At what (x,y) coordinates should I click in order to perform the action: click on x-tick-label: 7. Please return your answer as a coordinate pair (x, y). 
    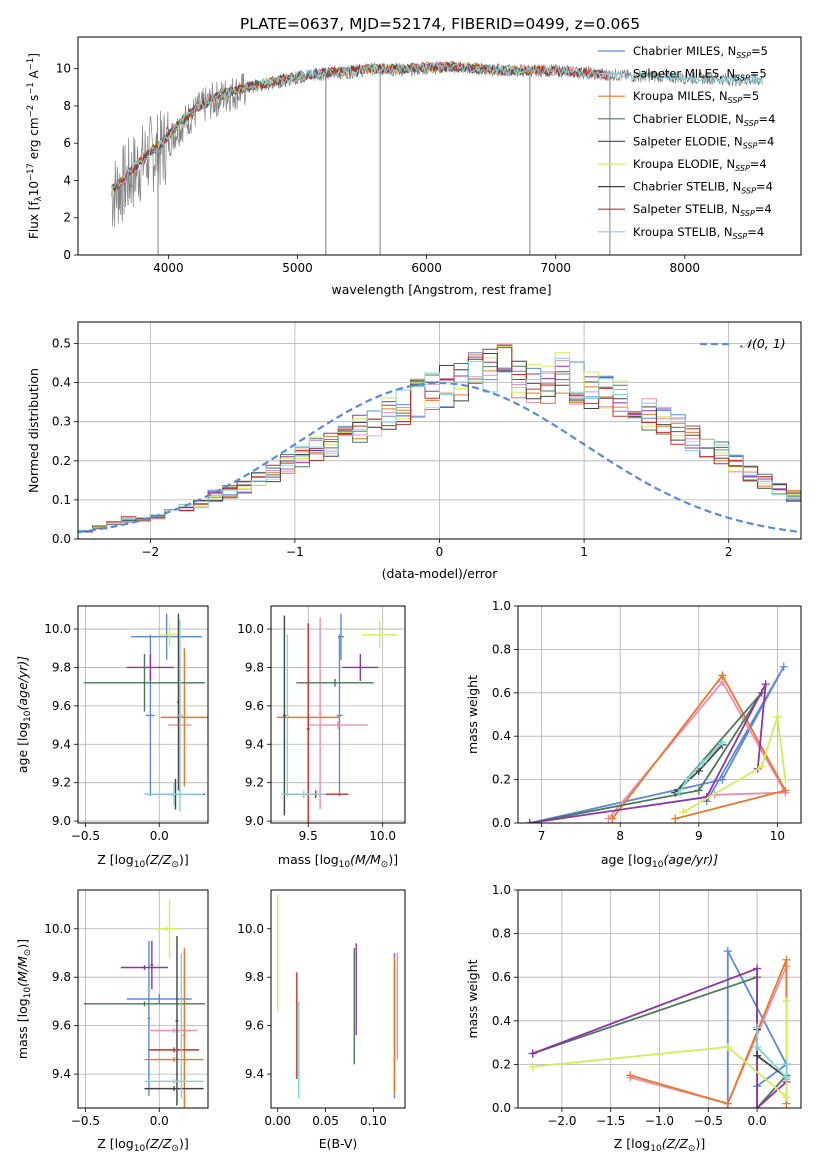
    Looking at the image, I should click on (542, 836).